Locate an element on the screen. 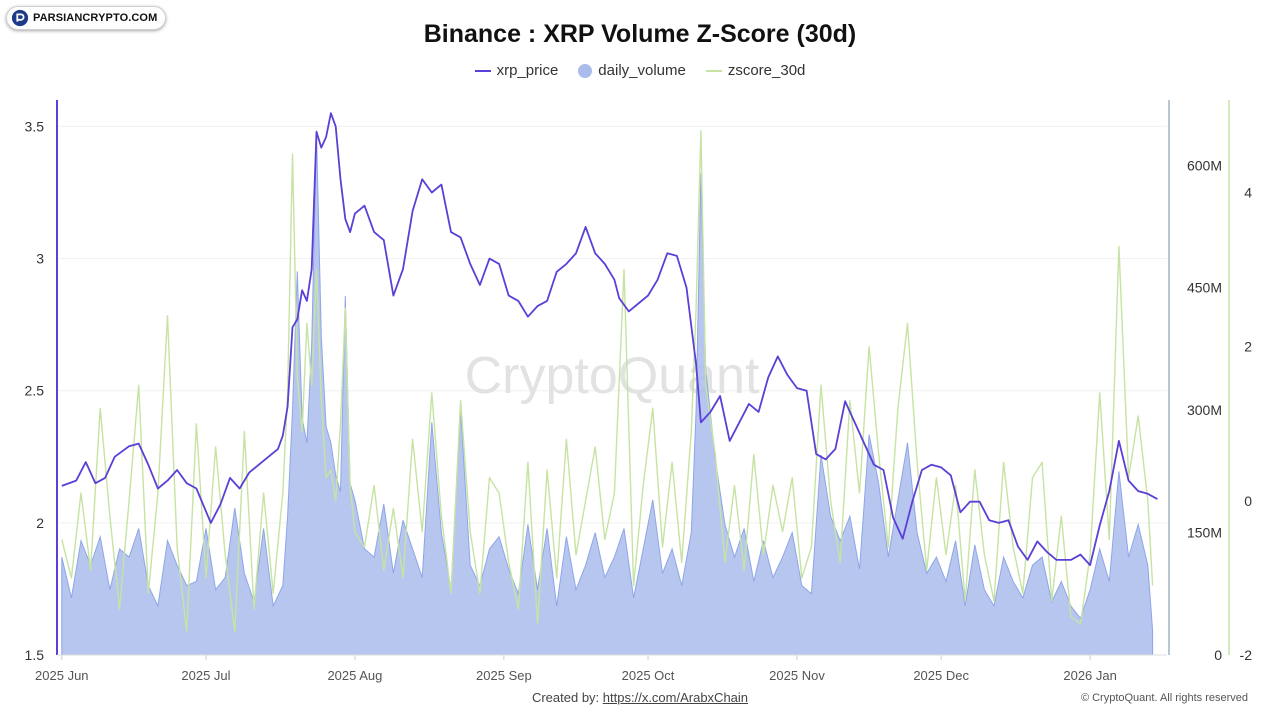  x-tick-label: 2025 Jul is located at coordinates (205, 675).